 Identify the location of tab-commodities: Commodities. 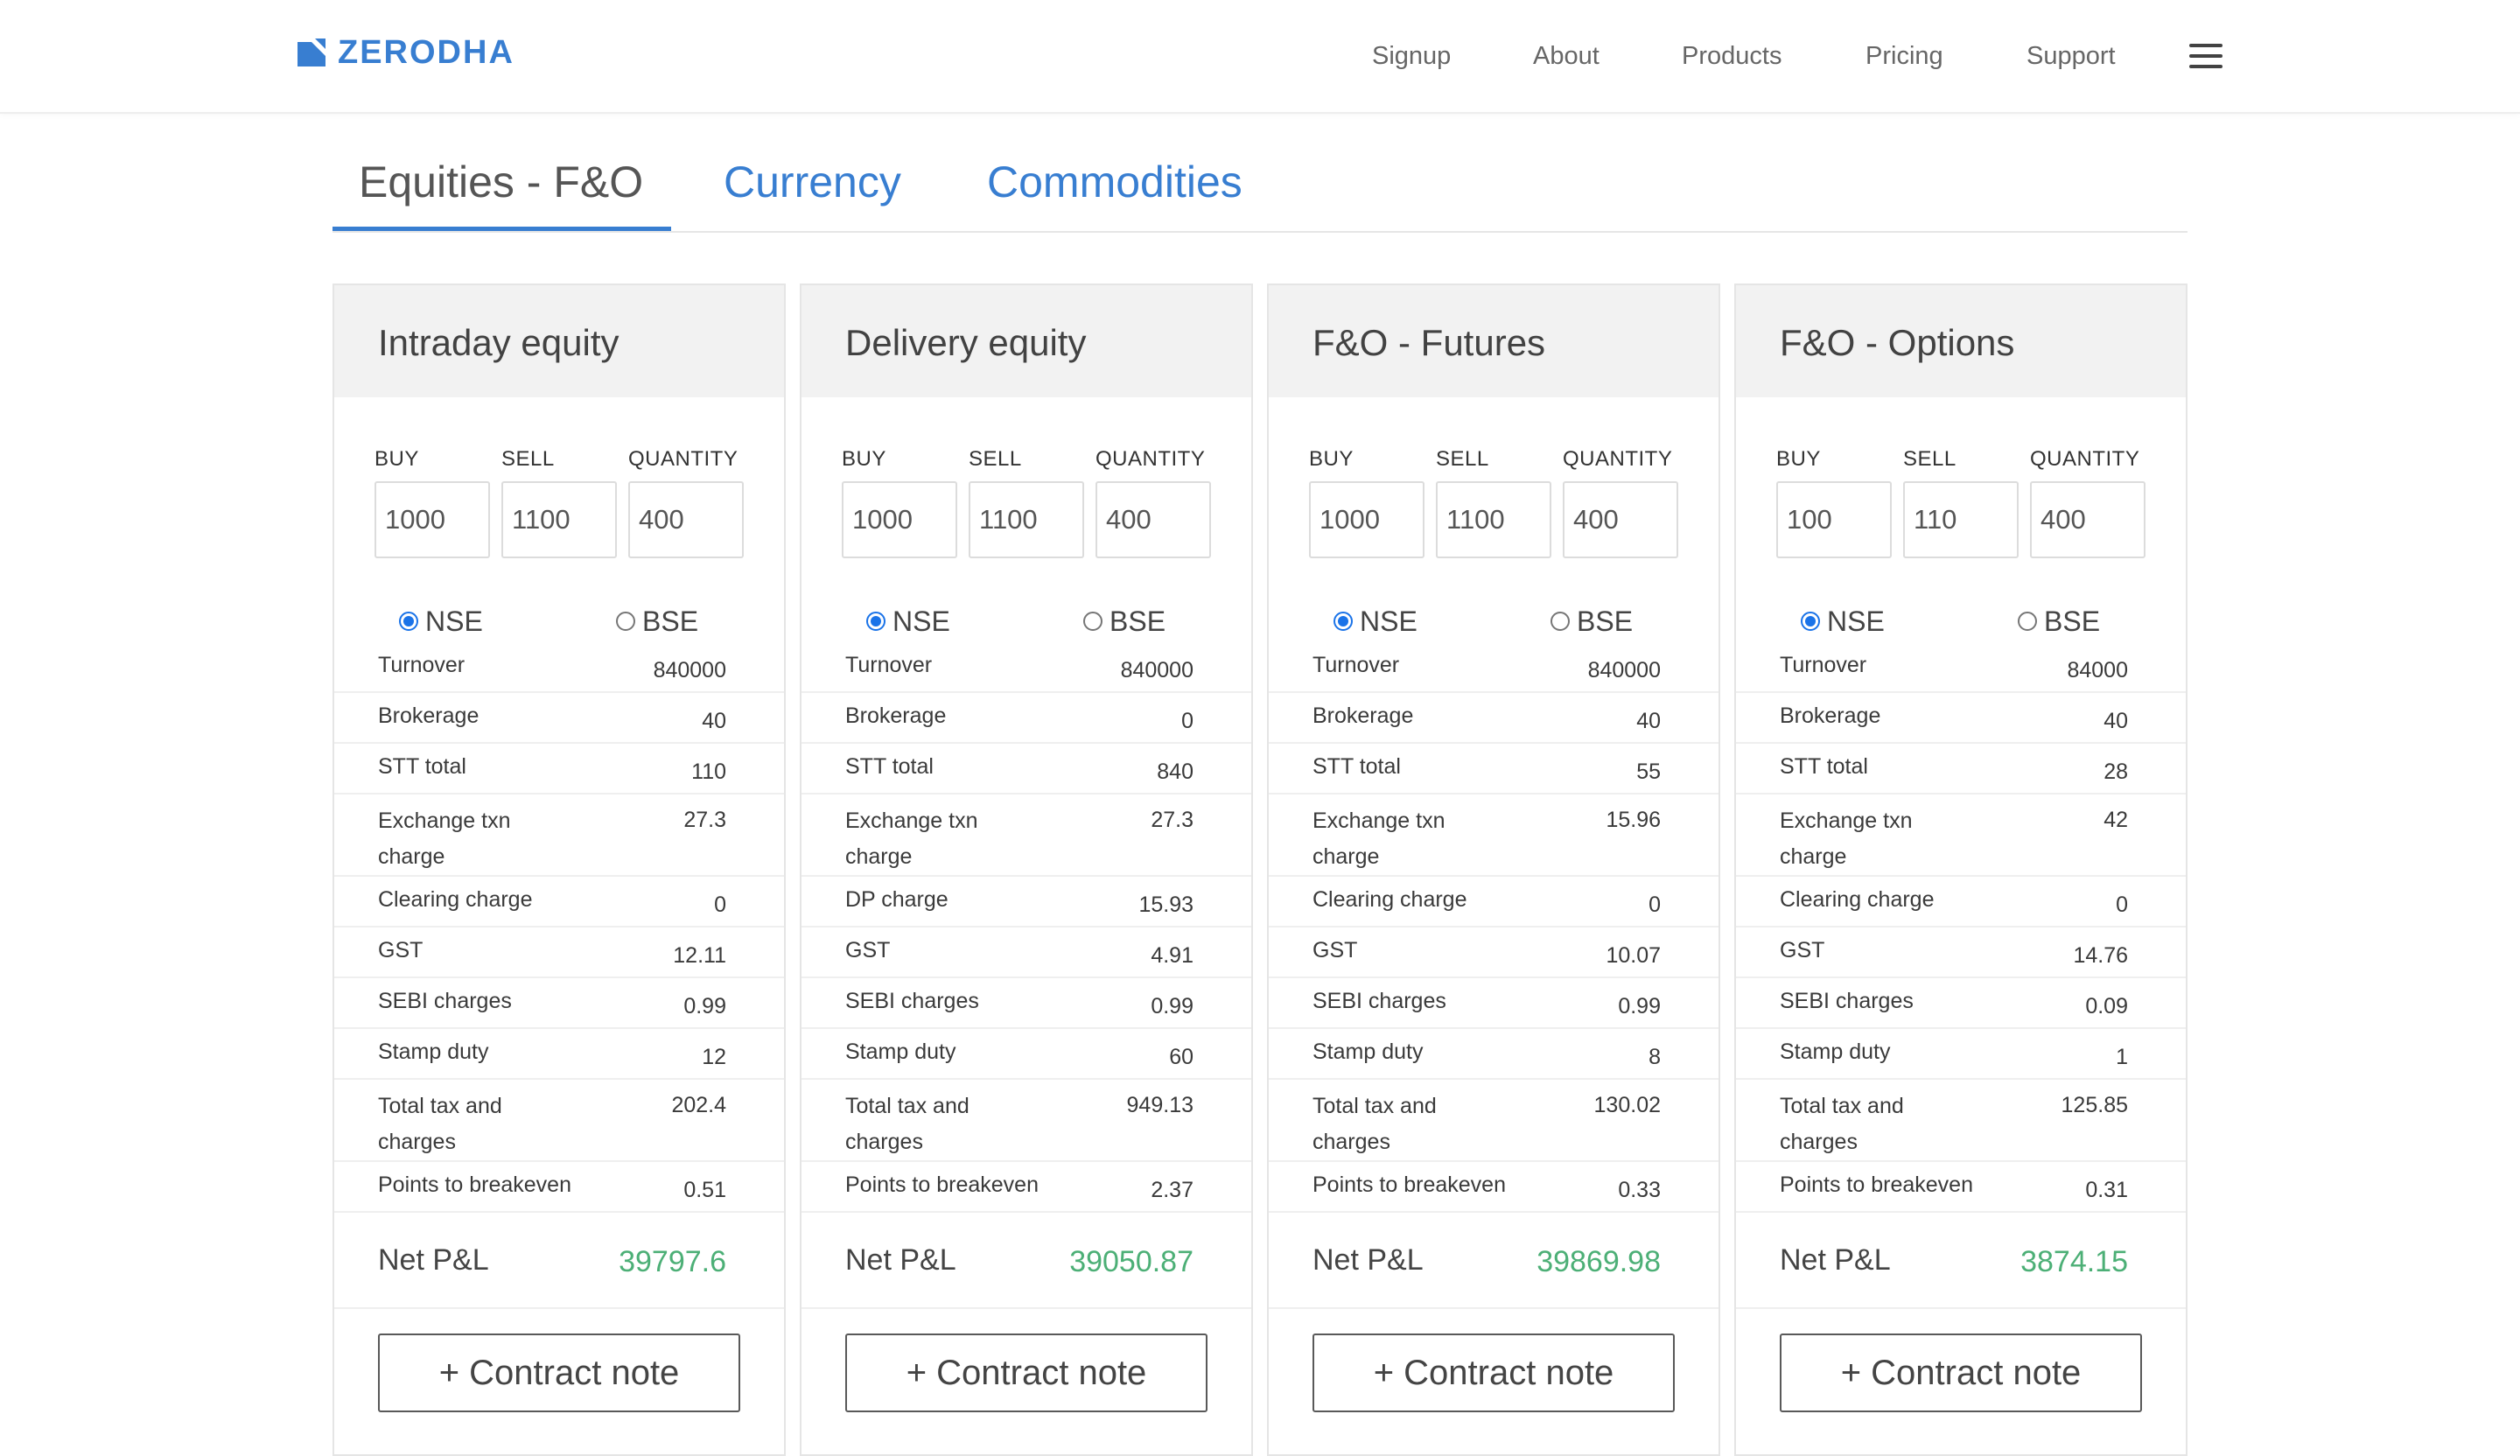
(1114, 182).